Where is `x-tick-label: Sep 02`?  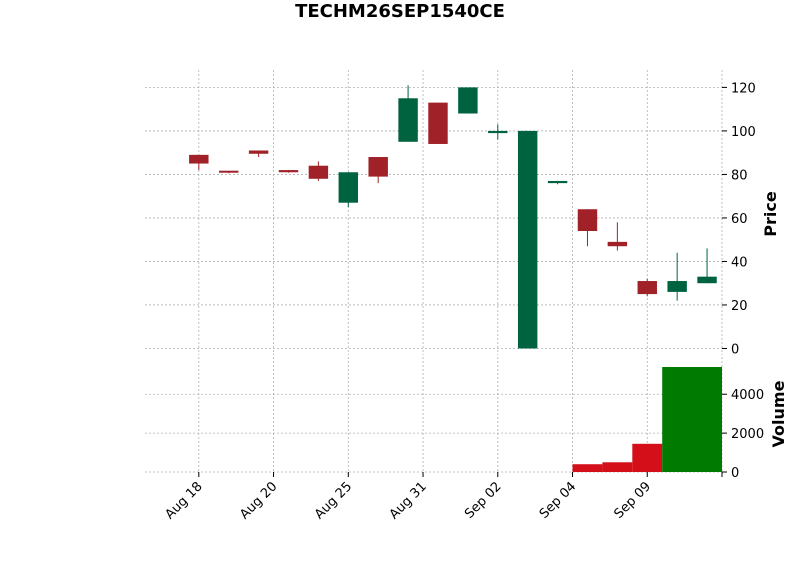
x-tick-label: Sep 02 is located at coordinates (483, 500).